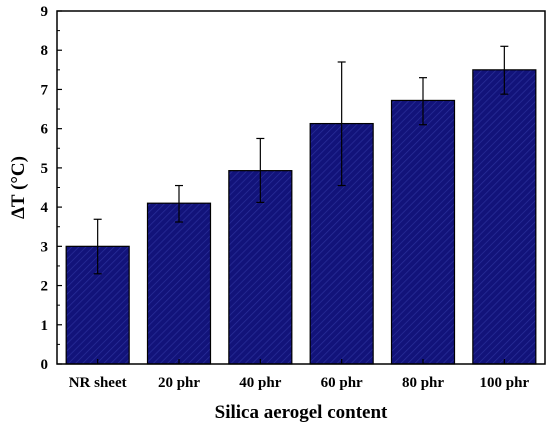  What do you see at coordinates (45, 51) in the screenshot?
I see `y-tick-label: 8` at bounding box center [45, 51].